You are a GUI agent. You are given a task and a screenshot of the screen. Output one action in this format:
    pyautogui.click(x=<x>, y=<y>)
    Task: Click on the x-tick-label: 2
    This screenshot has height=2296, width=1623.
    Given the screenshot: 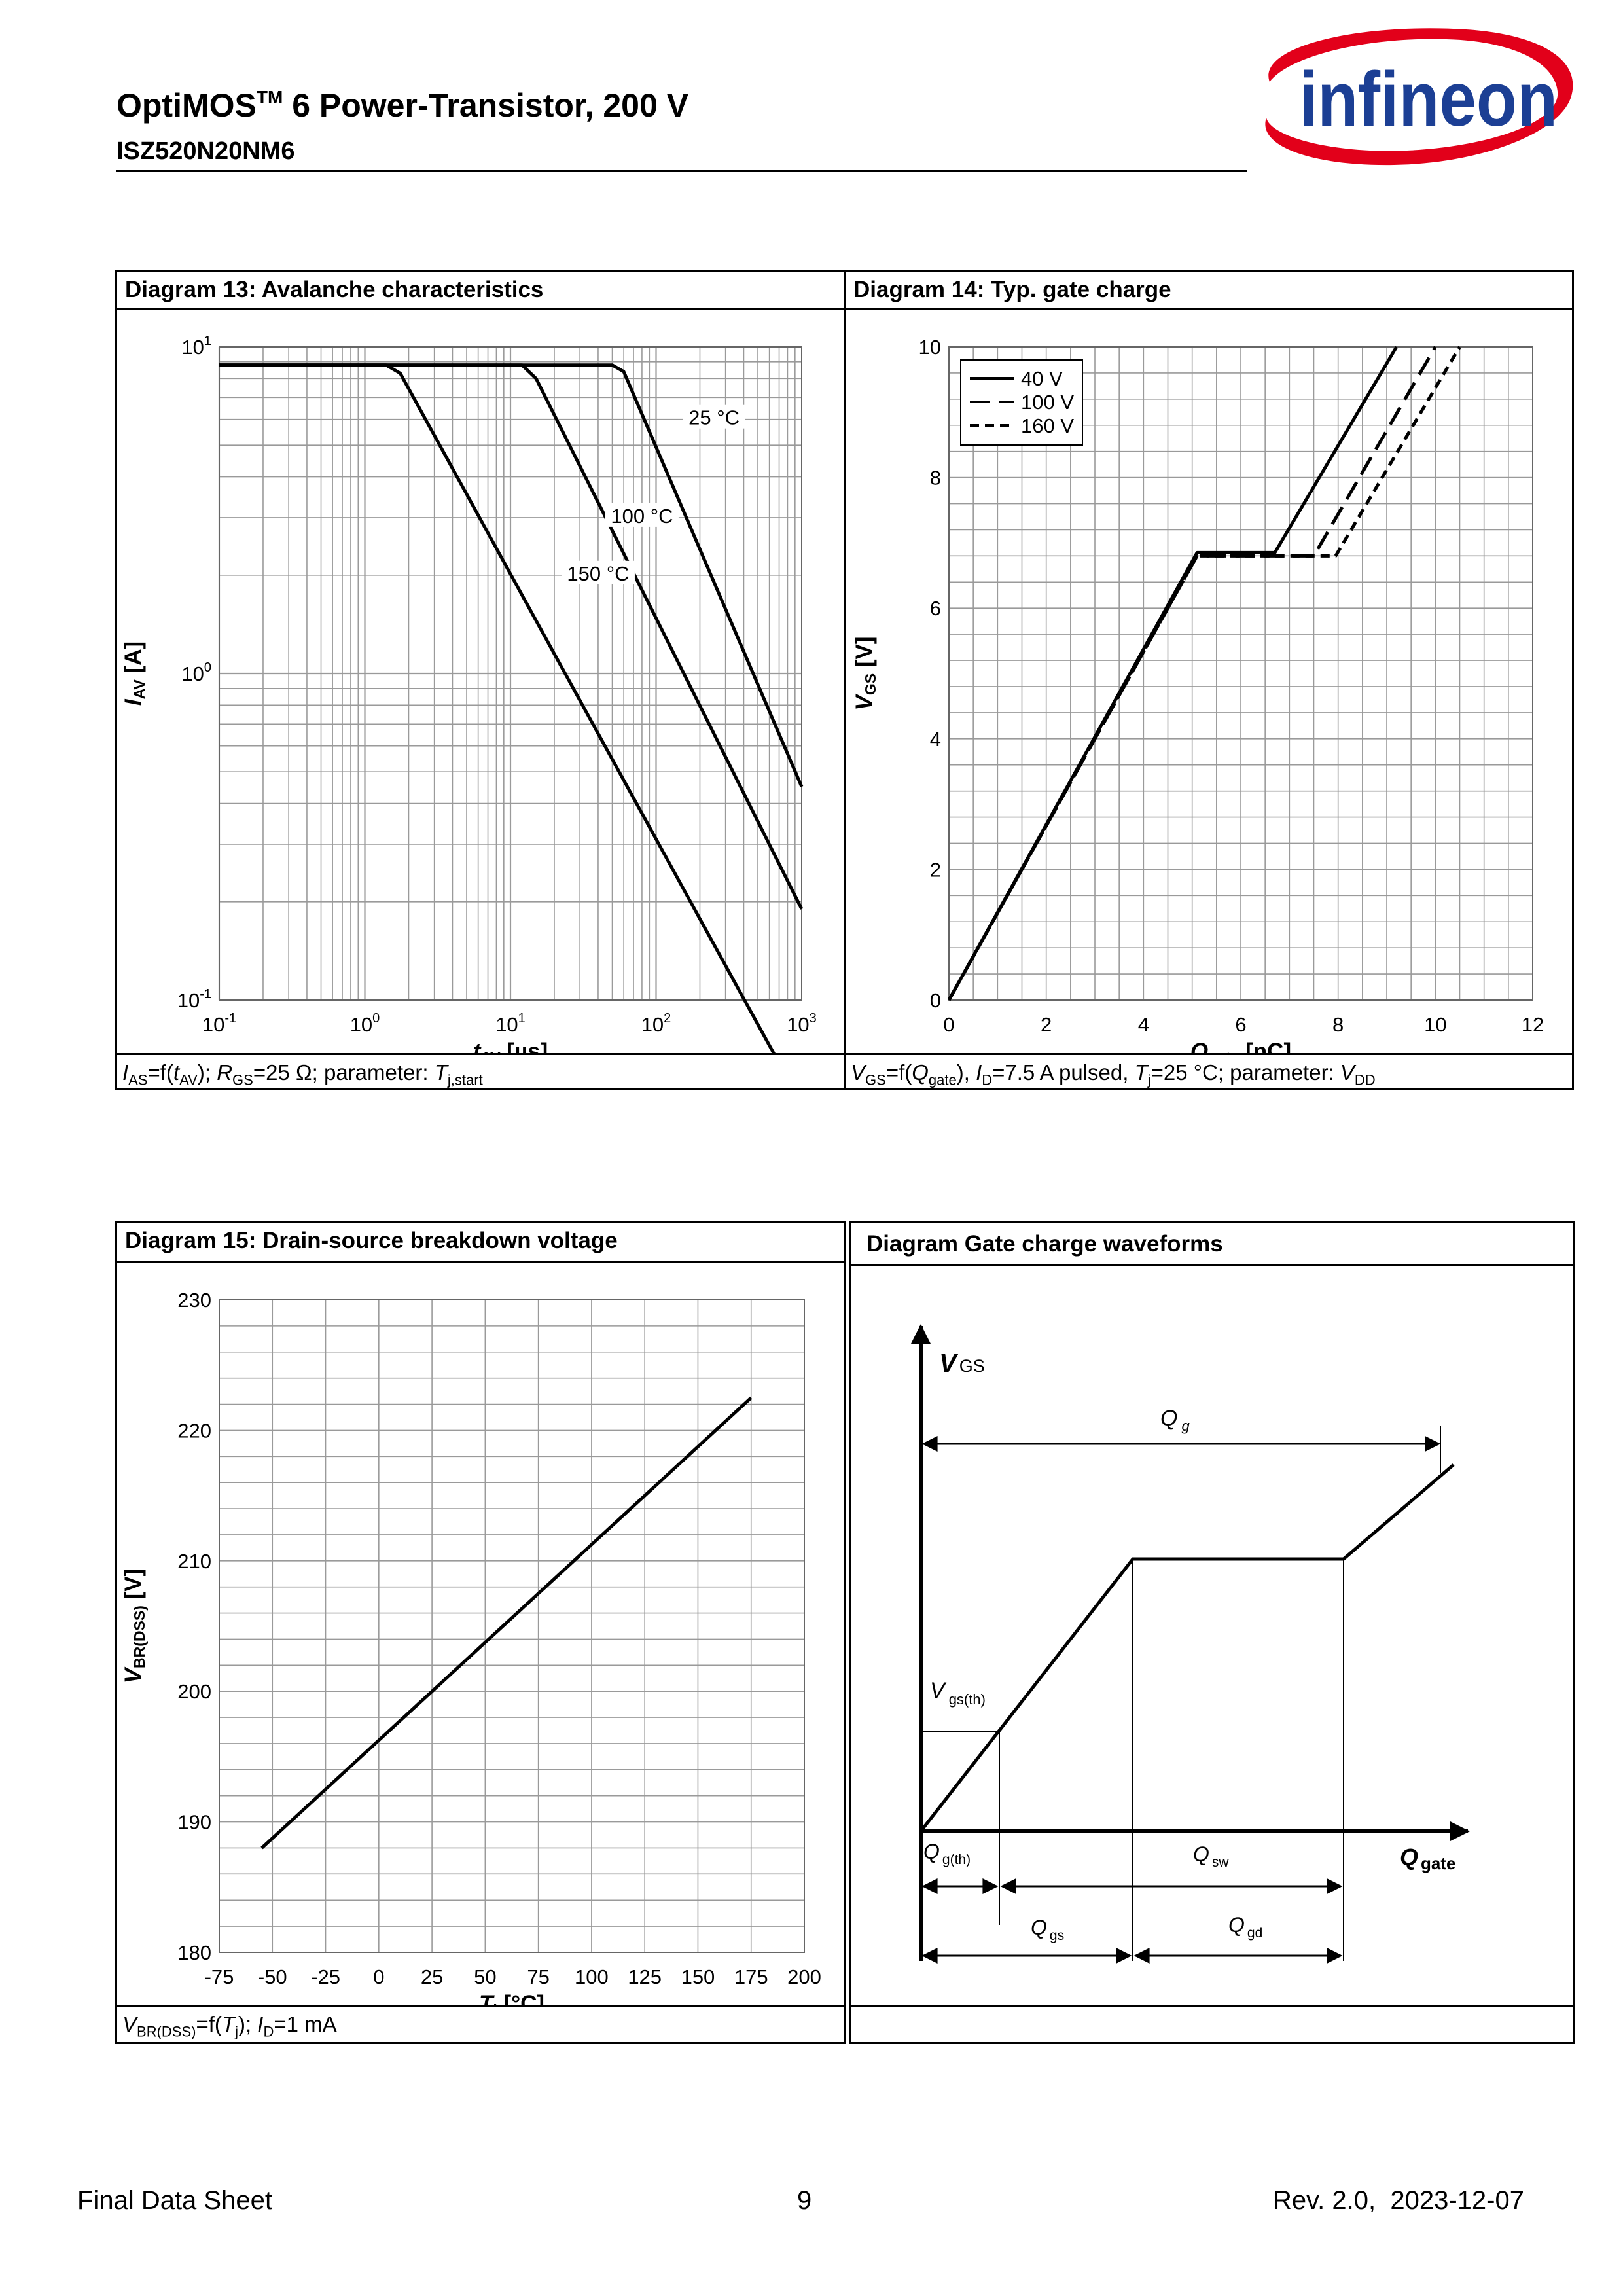 What is the action you would take?
    pyautogui.click(x=1046, y=1024)
    